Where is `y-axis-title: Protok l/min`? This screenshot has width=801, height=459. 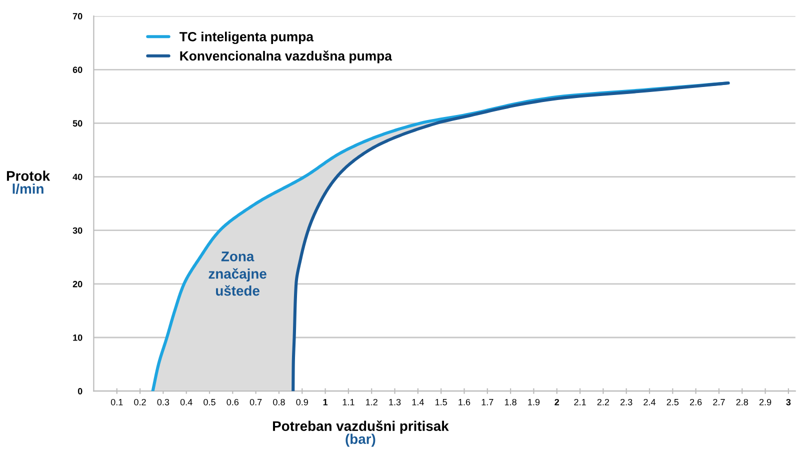
y-axis-title: Protok l/min is located at coordinates (28, 182).